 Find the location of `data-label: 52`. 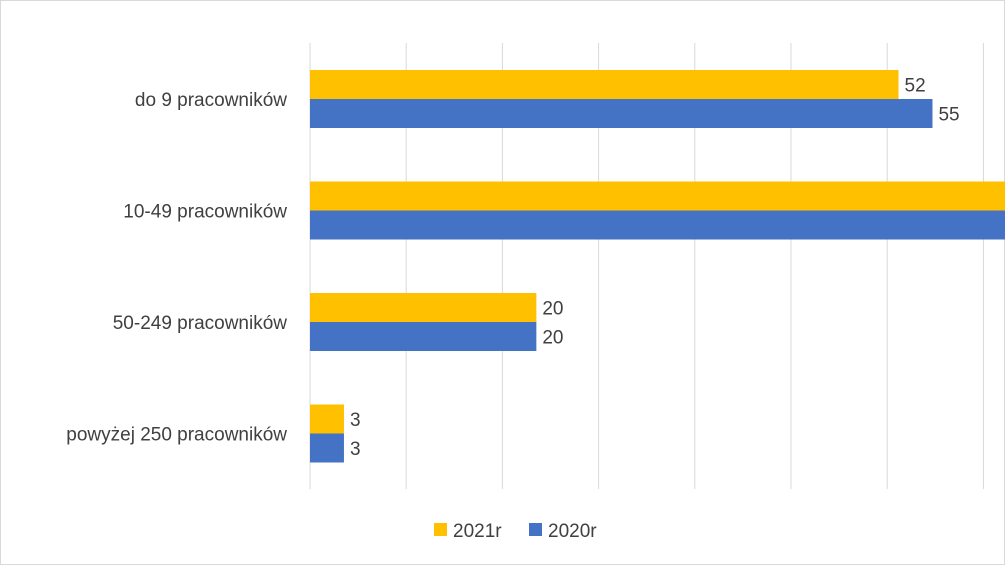

data-label: 52 is located at coordinates (915, 86).